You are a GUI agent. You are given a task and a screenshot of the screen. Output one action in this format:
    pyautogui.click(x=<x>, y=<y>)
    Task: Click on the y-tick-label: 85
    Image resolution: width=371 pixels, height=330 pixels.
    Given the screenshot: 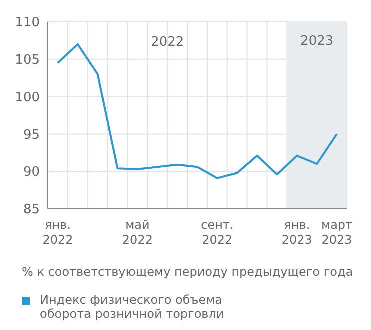 What is the action you would take?
    pyautogui.click(x=31, y=210)
    